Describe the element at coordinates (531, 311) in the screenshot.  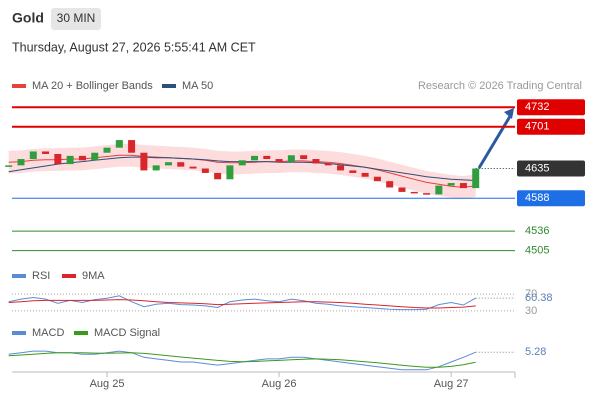
I see `rsi-tick-label: 30` at that location.